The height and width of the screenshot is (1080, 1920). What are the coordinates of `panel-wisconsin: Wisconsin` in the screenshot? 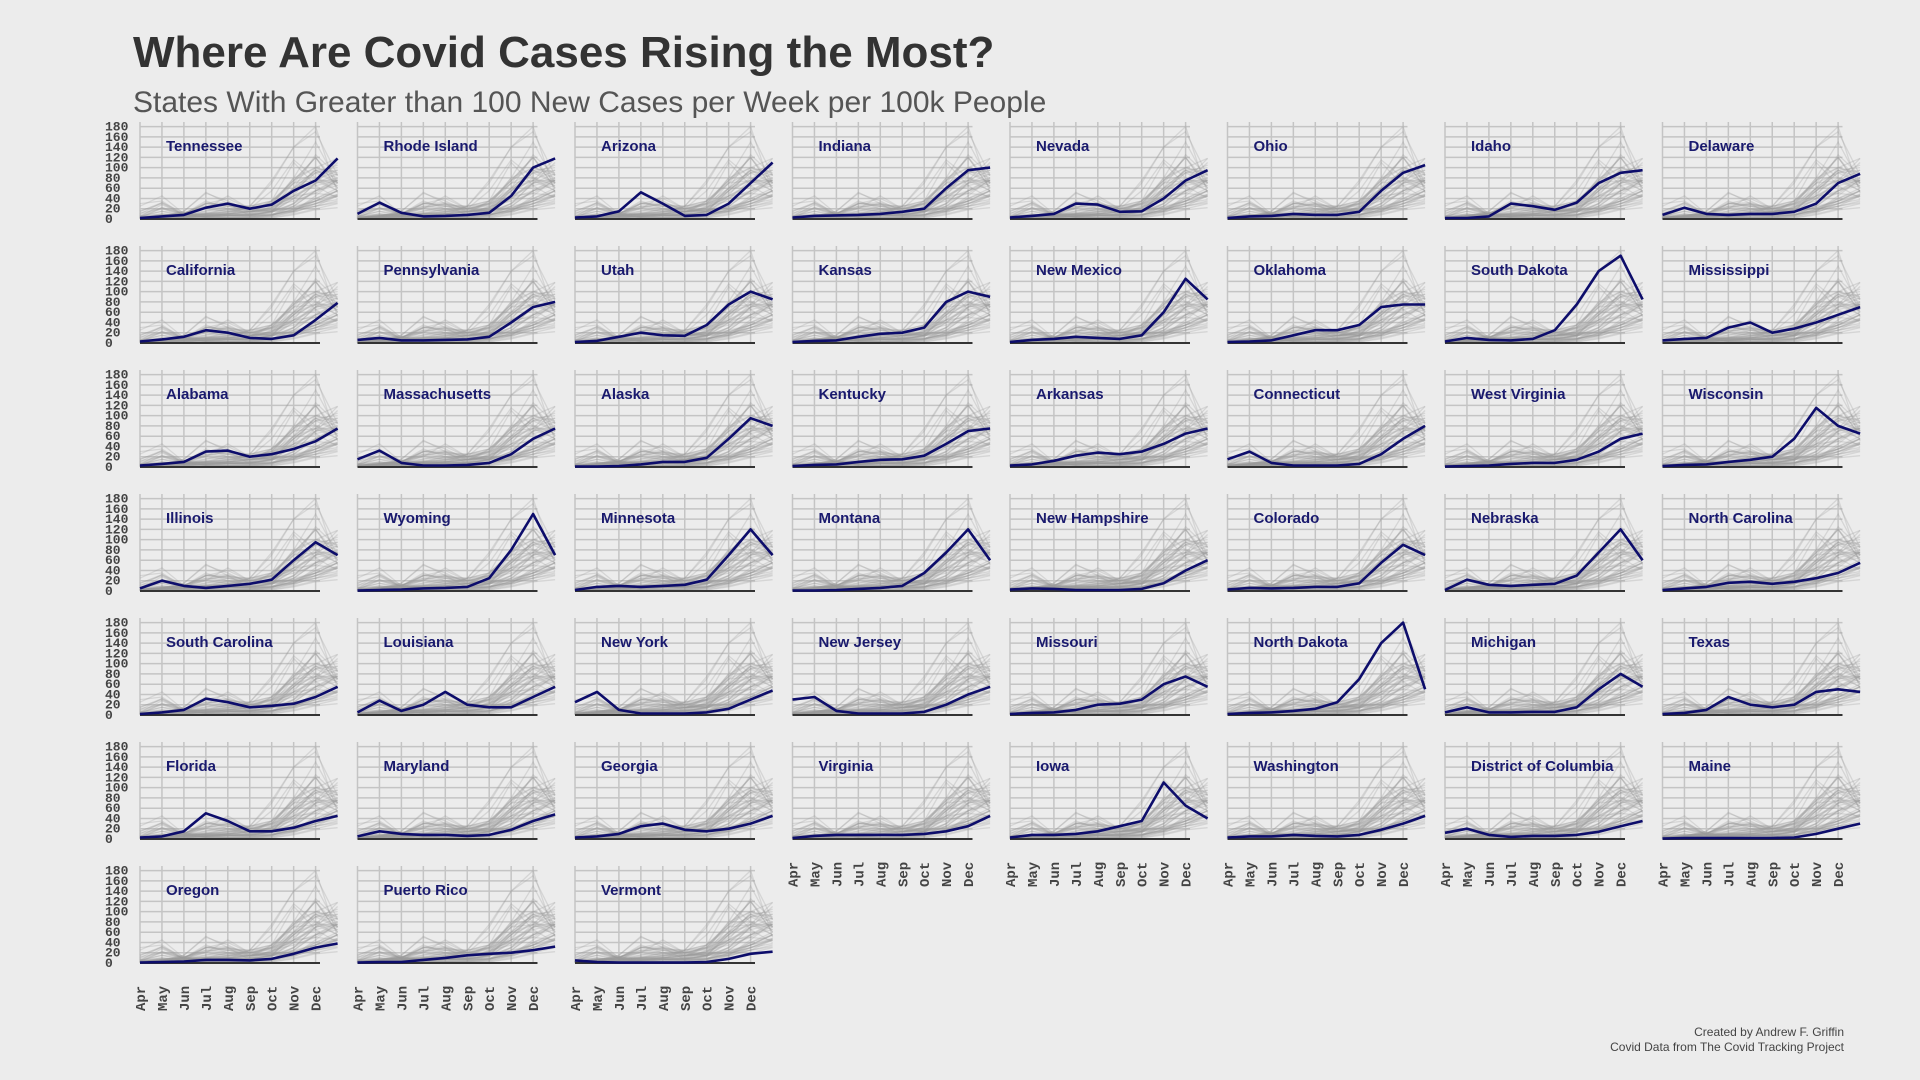 It's located at (1761, 419).